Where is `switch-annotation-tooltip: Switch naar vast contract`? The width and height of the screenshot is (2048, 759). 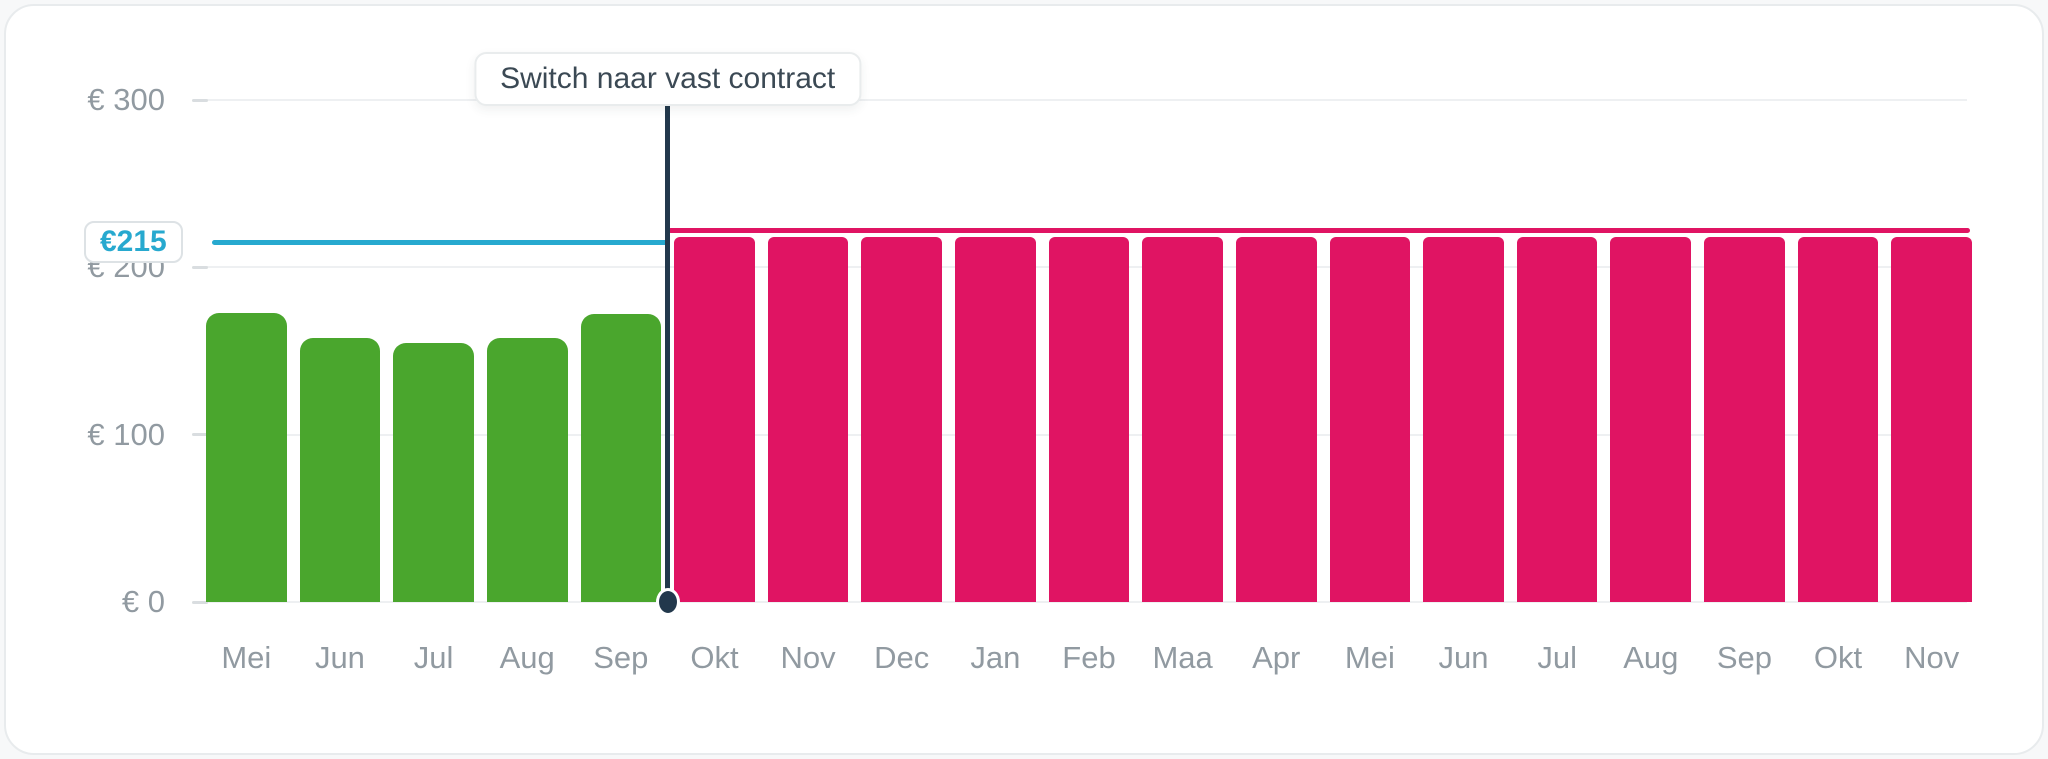
switch-annotation-tooltip: Switch naar vast contract is located at coordinates (668, 79).